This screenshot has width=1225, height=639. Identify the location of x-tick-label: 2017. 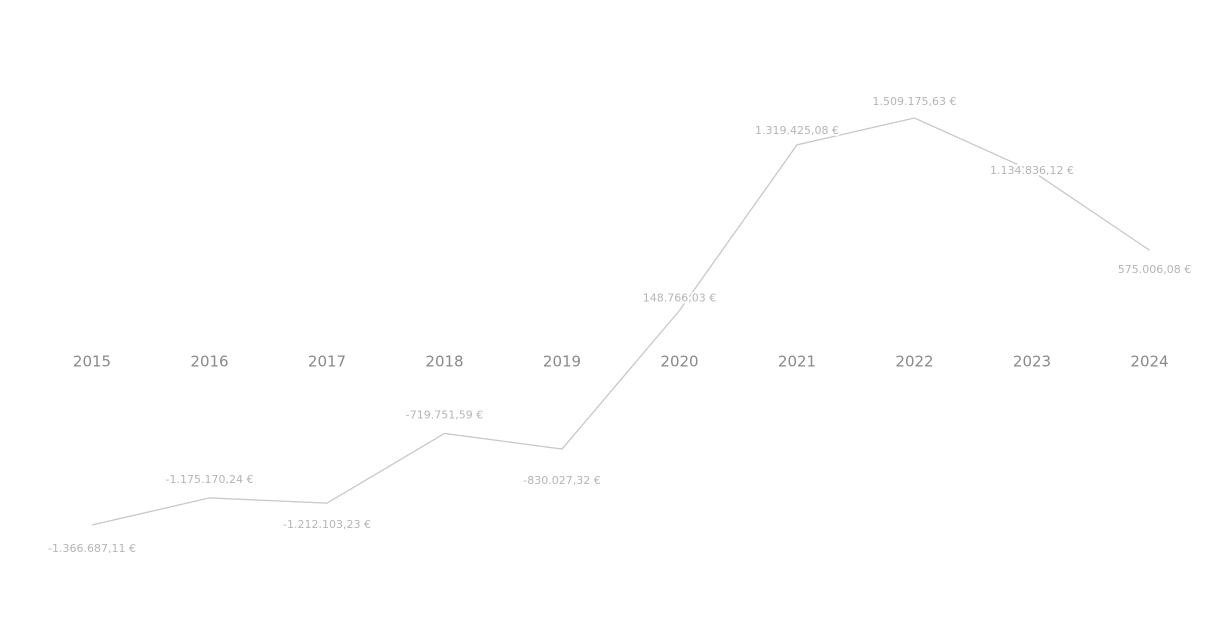
(327, 362).